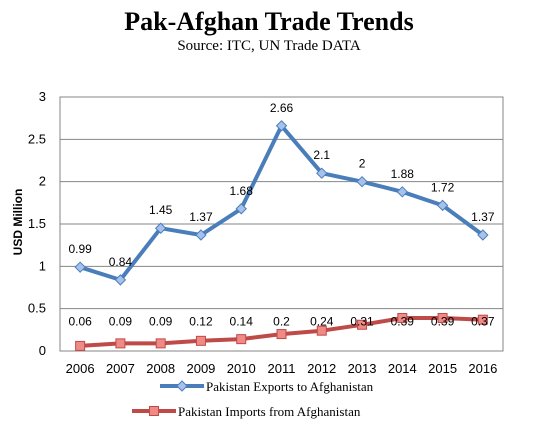 The height and width of the screenshot is (436, 539). What do you see at coordinates (42, 265) in the screenshot?
I see `y-tick-label: 1` at bounding box center [42, 265].